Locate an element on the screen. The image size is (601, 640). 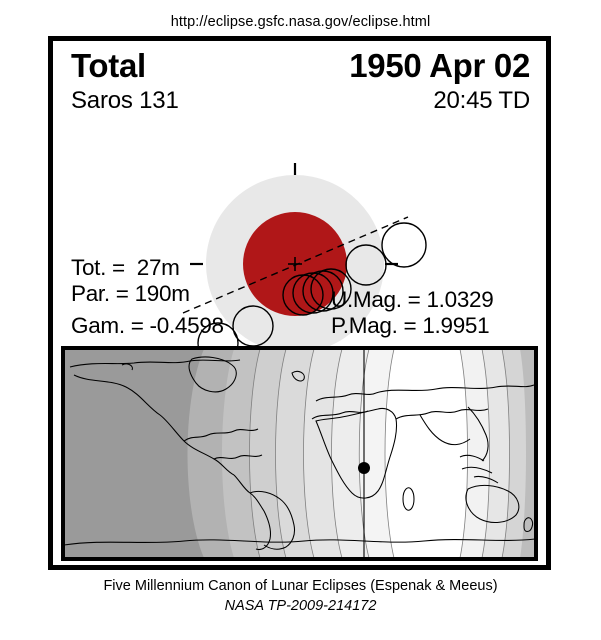
visibility-band-night is located at coordinates (134, 453).